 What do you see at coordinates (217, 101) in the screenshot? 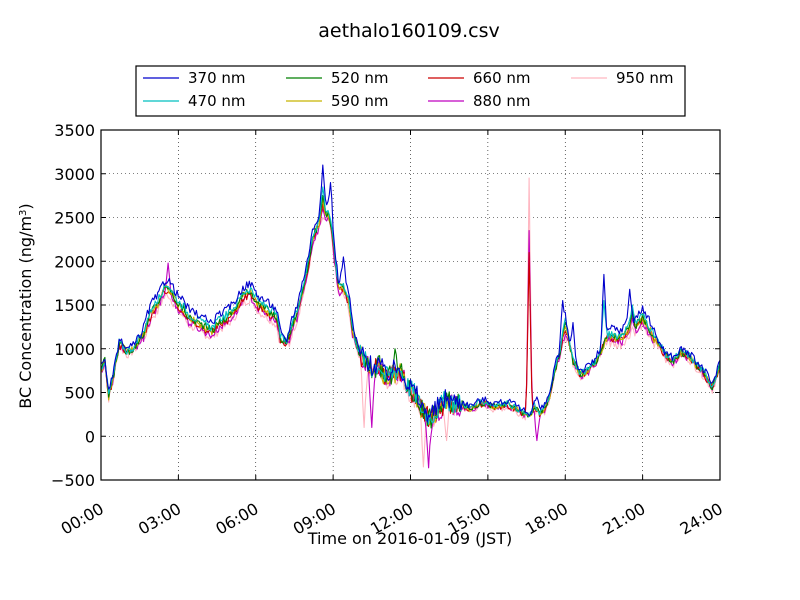
I see `legend-label: 470 nm` at bounding box center [217, 101].